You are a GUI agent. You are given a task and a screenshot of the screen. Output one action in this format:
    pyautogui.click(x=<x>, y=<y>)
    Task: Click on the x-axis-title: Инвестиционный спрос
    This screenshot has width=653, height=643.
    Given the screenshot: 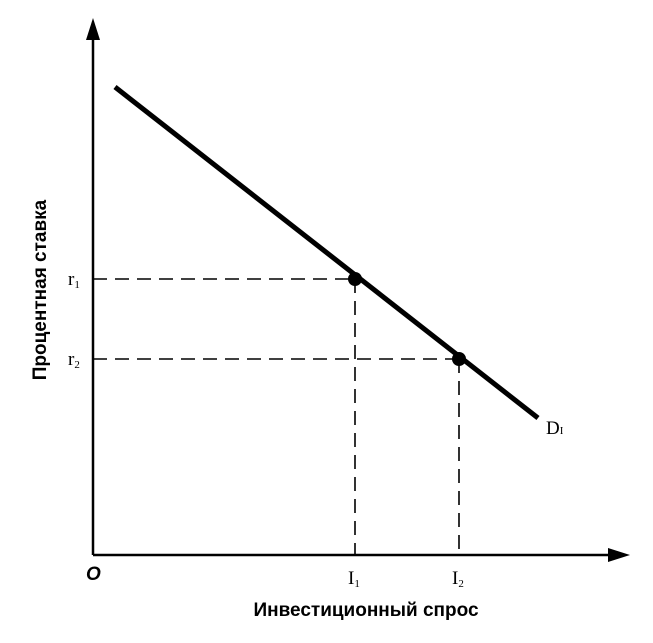 What is the action you would take?
    pyautogui.click(x=366, y=610)
    